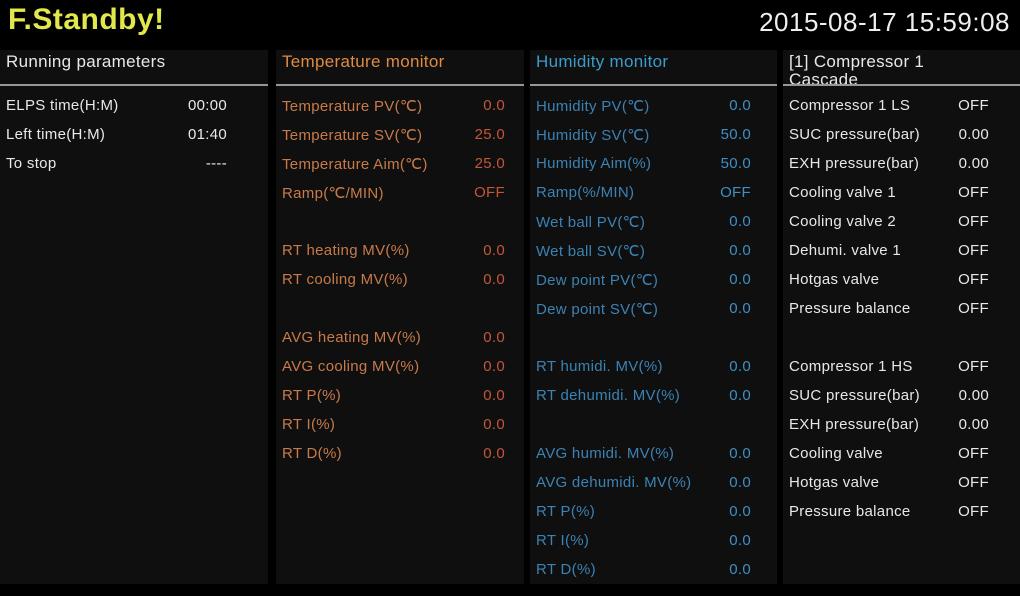 The height and width of the screenshot is (596, 1020). I want to click on row-label: Wet ball SV(℃), so click(591, 251).